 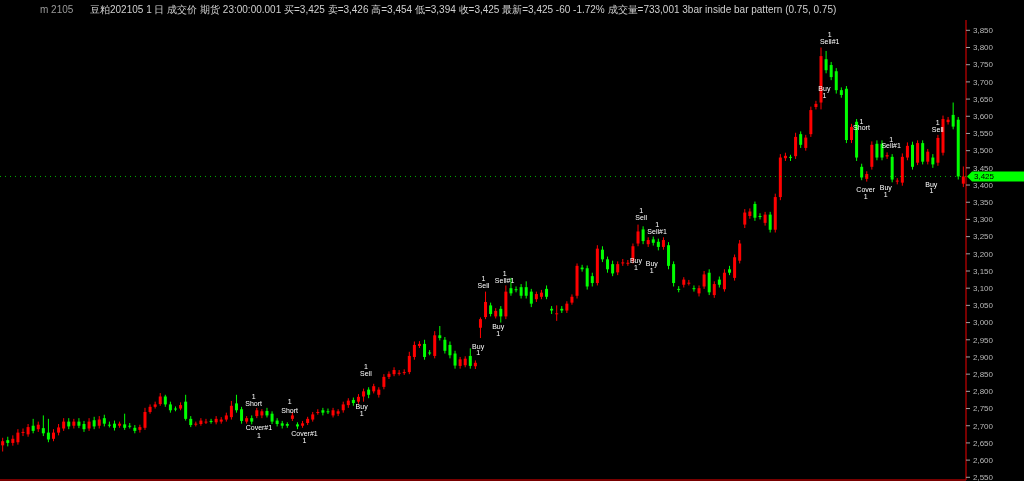 I want to click on y-tick-label: 3,600, so click(x=983, y=117).